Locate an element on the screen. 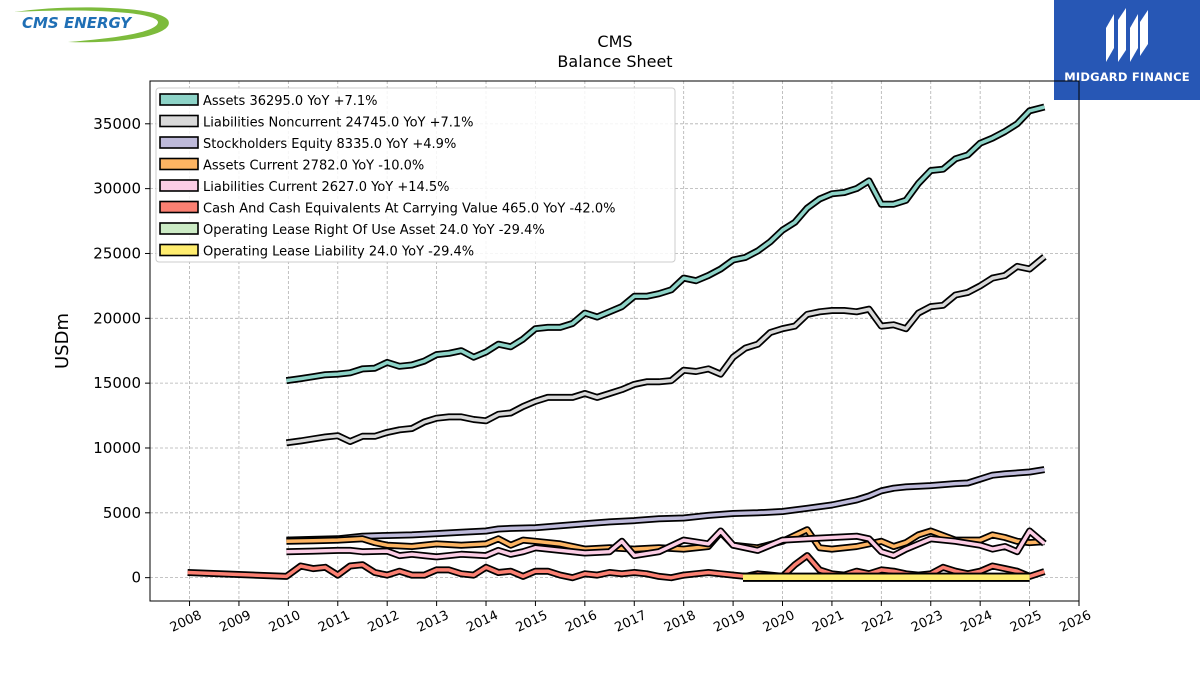 This screenshot has width=1200, height=675. y-tick-label-0: 0 is located at coordinates (136, 578).